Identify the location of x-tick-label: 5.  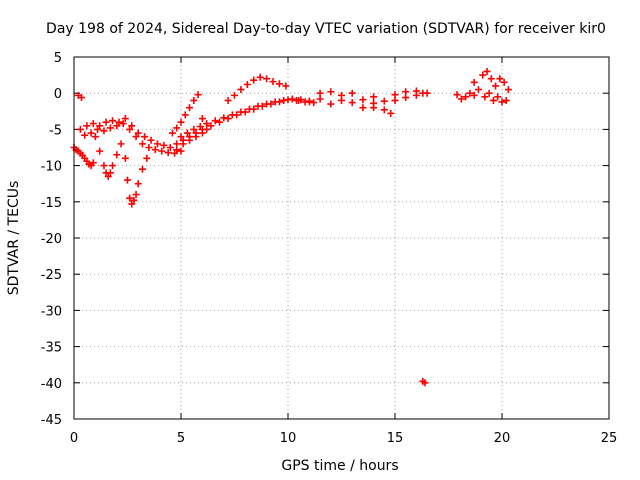
(181, 438).